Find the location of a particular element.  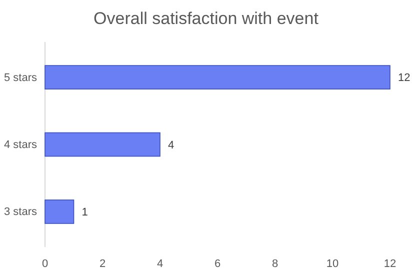

data-label: 4 is located at coordinates (171, 145).